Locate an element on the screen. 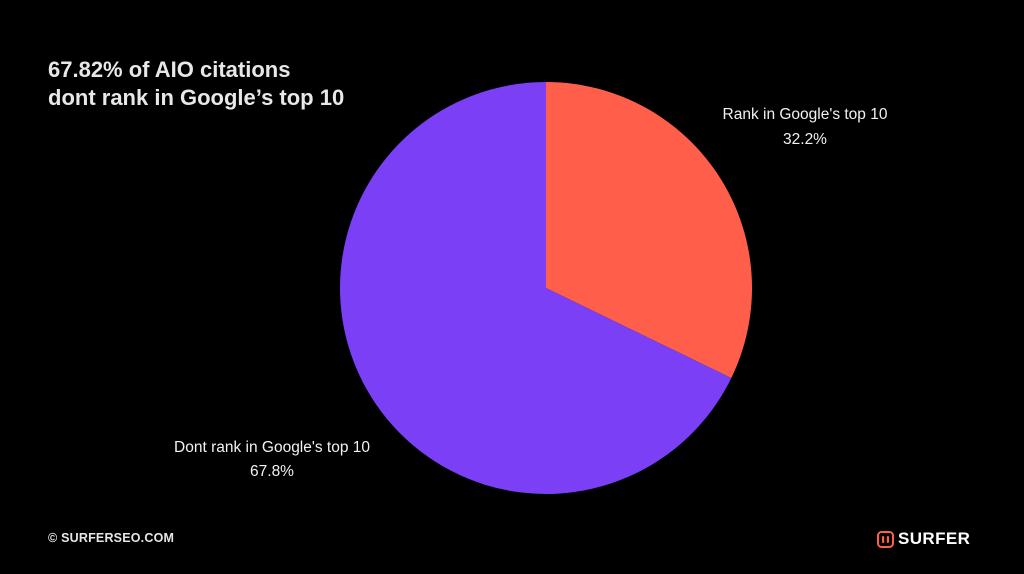  slice-value-rank: 32.2% is located at coordinates (805, 139).